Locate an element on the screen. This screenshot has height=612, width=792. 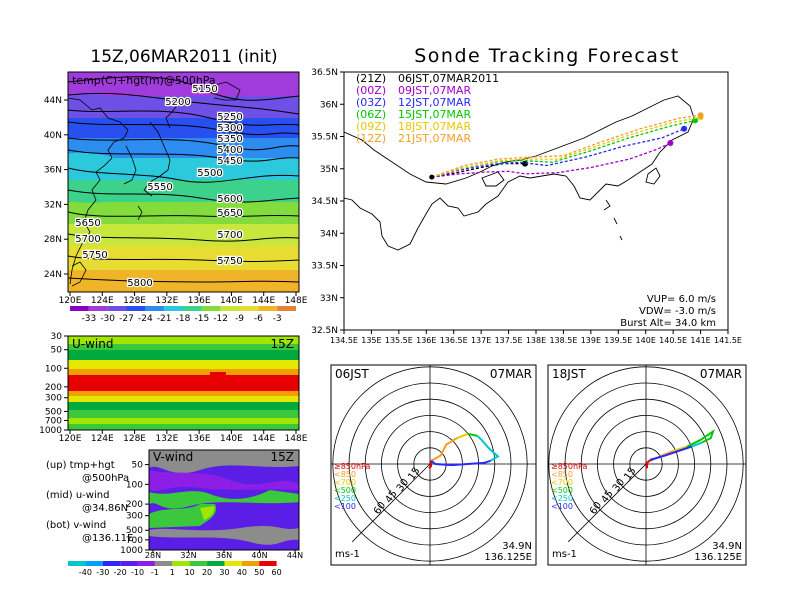
colorbar-label: -33 is located at coordinates (88, 319).